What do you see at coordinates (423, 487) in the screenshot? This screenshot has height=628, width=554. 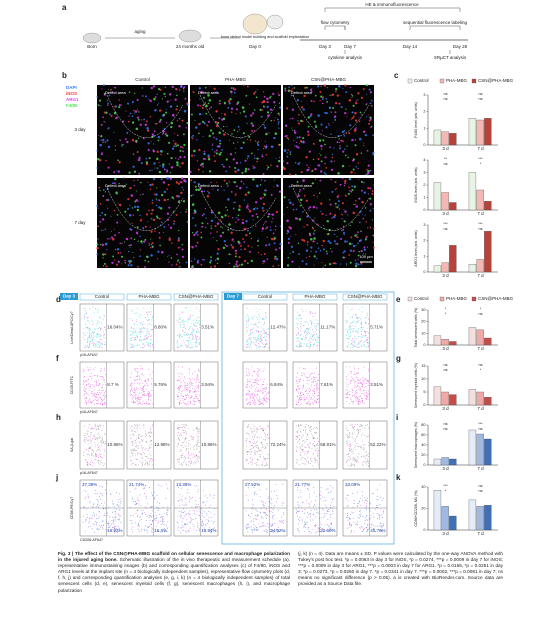 I see `y-tick-label: 40` at bounding box center [423, 487].